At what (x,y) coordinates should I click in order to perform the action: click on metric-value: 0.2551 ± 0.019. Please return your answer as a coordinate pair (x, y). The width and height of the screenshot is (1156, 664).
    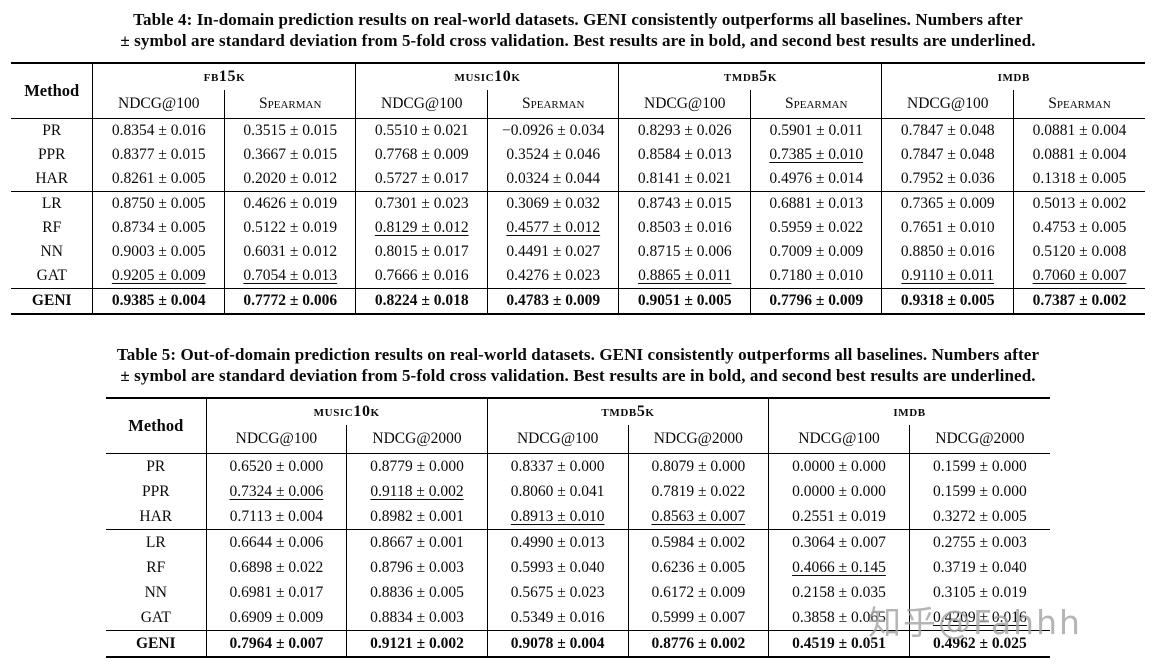
    Looking at the image, I should click on (839, 516).